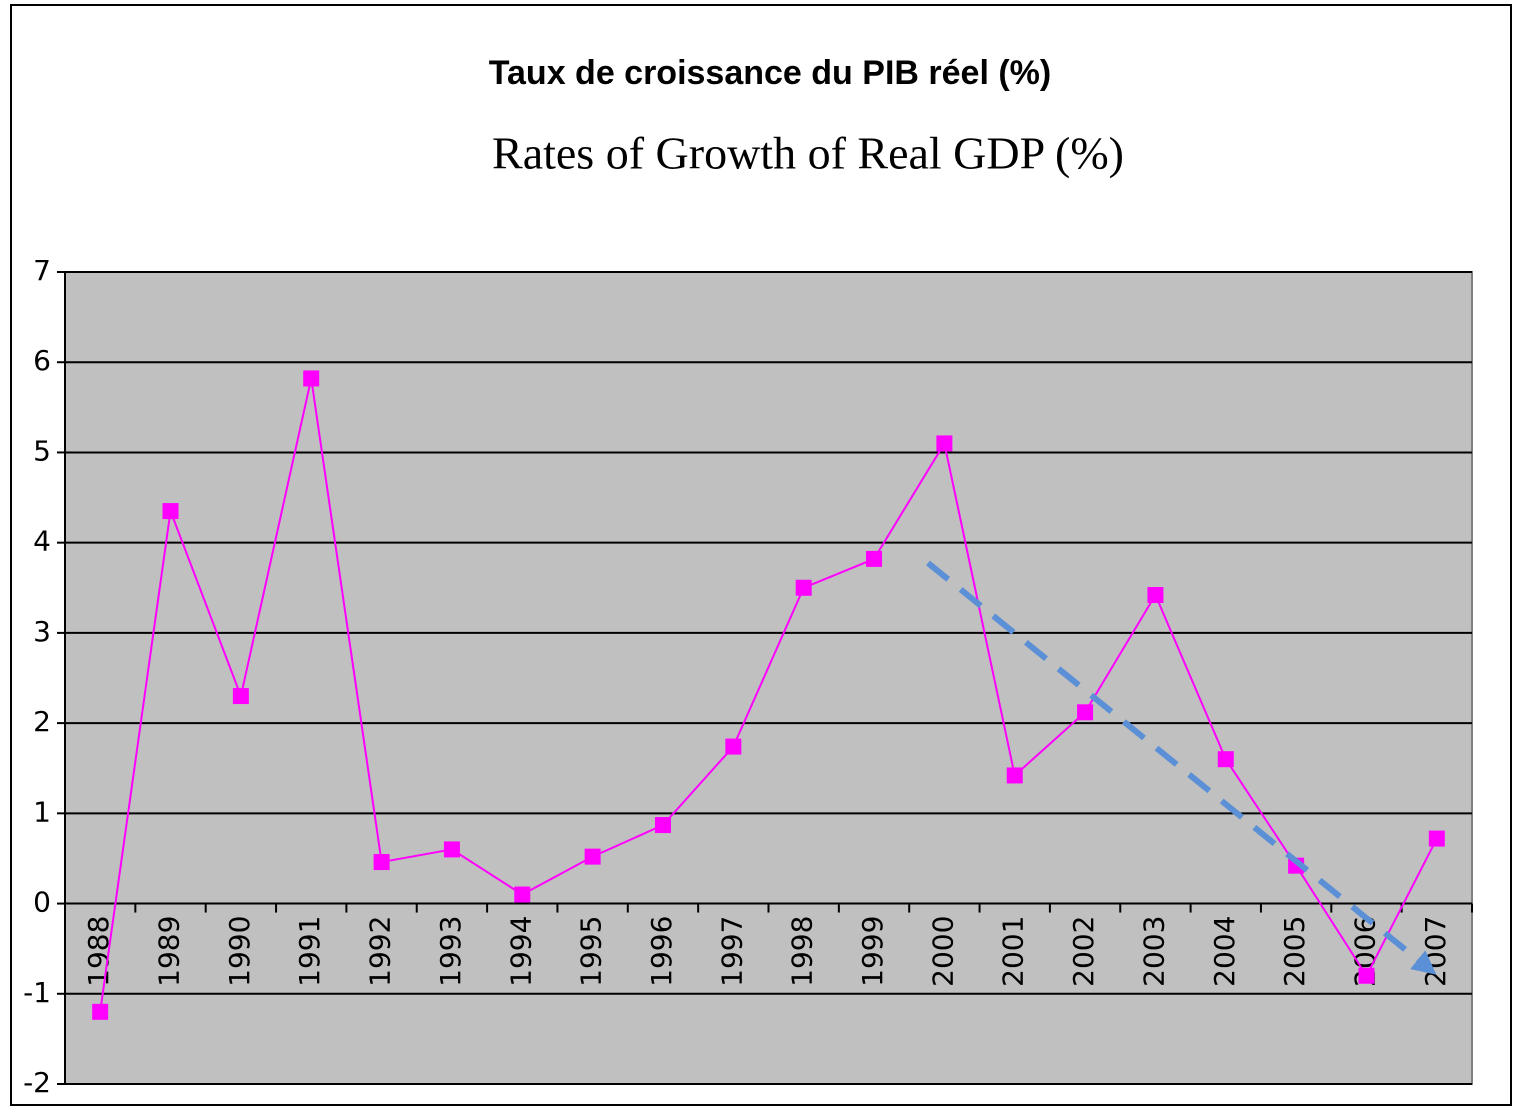  I want to click on trend-arrow, so click(1181, 767).